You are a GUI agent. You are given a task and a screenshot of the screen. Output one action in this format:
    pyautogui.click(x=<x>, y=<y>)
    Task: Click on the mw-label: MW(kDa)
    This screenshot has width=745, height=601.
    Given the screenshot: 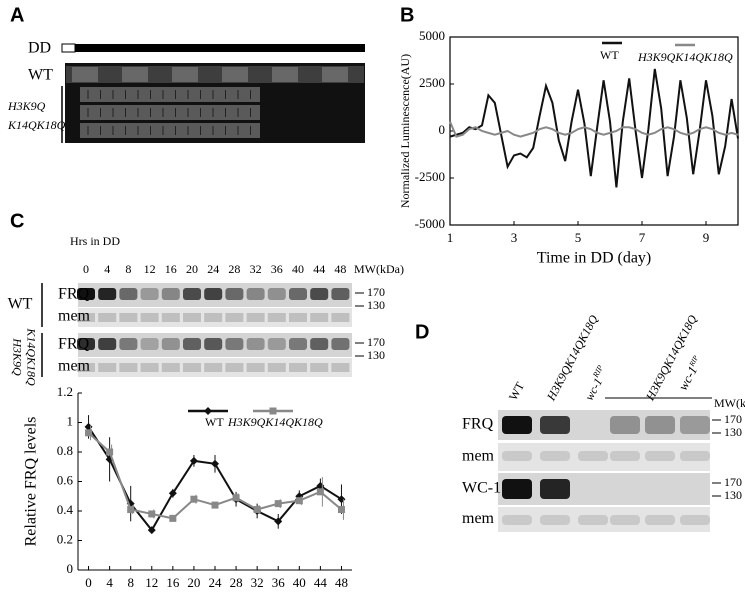 What is the action you would take?
    pyautogui.click(x=729, y=403)
    